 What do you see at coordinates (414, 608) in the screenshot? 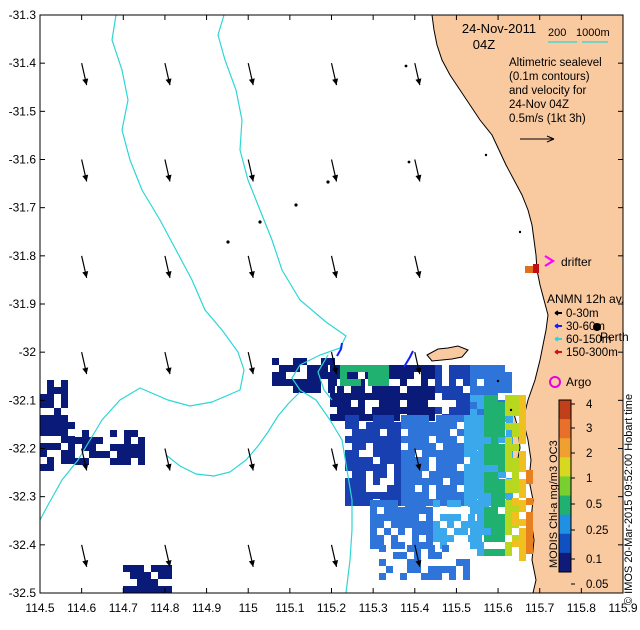
I see `x-tick-label: 115.4` at bounding box center [414, 608].